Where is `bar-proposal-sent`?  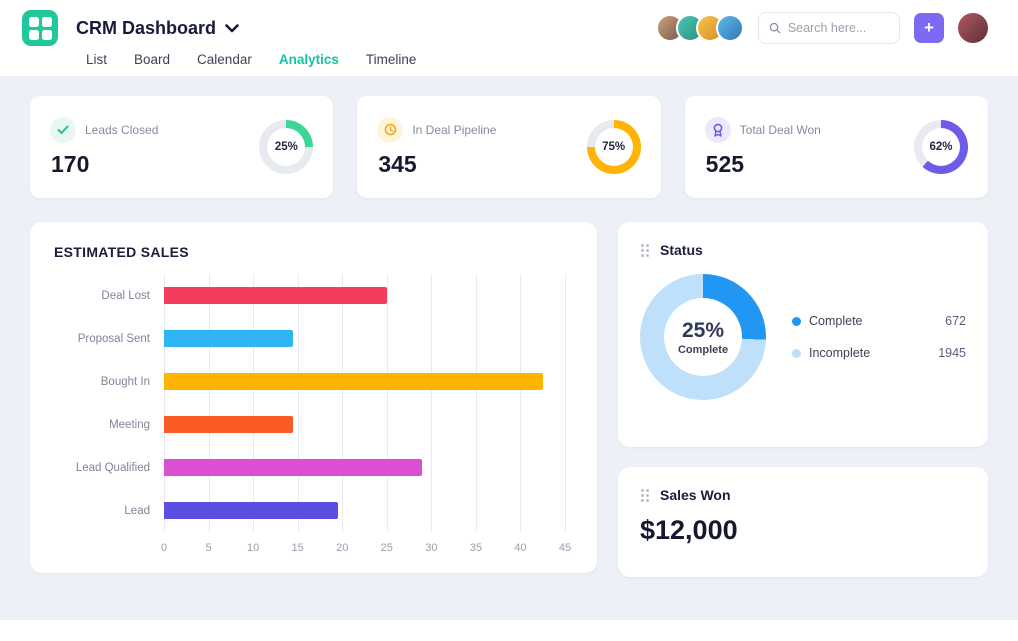 bar-proposal-sent is located at coordinates (229, 338).